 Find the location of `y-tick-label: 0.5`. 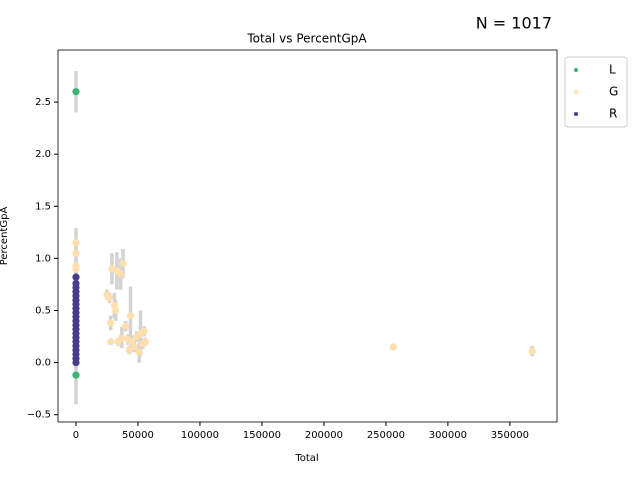

y-tick-label: 0.5 is located at coordinates (43, 311).